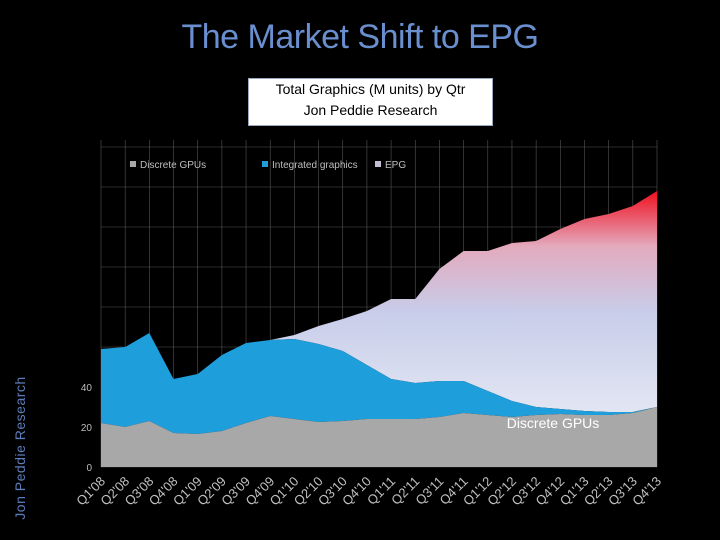 The width and height of the screenshot is (720, 540). I want to click on legend-label: EPG, so click(395, 165).